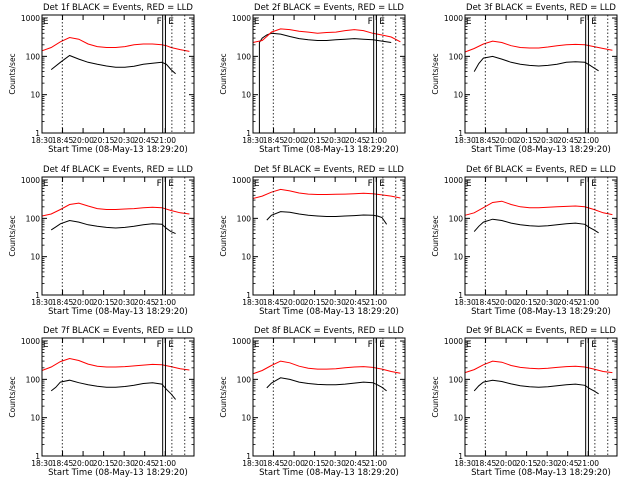  I want to click on panel-title: Det 9f BLACK = Events, RED = LLD, so click(541, 331).